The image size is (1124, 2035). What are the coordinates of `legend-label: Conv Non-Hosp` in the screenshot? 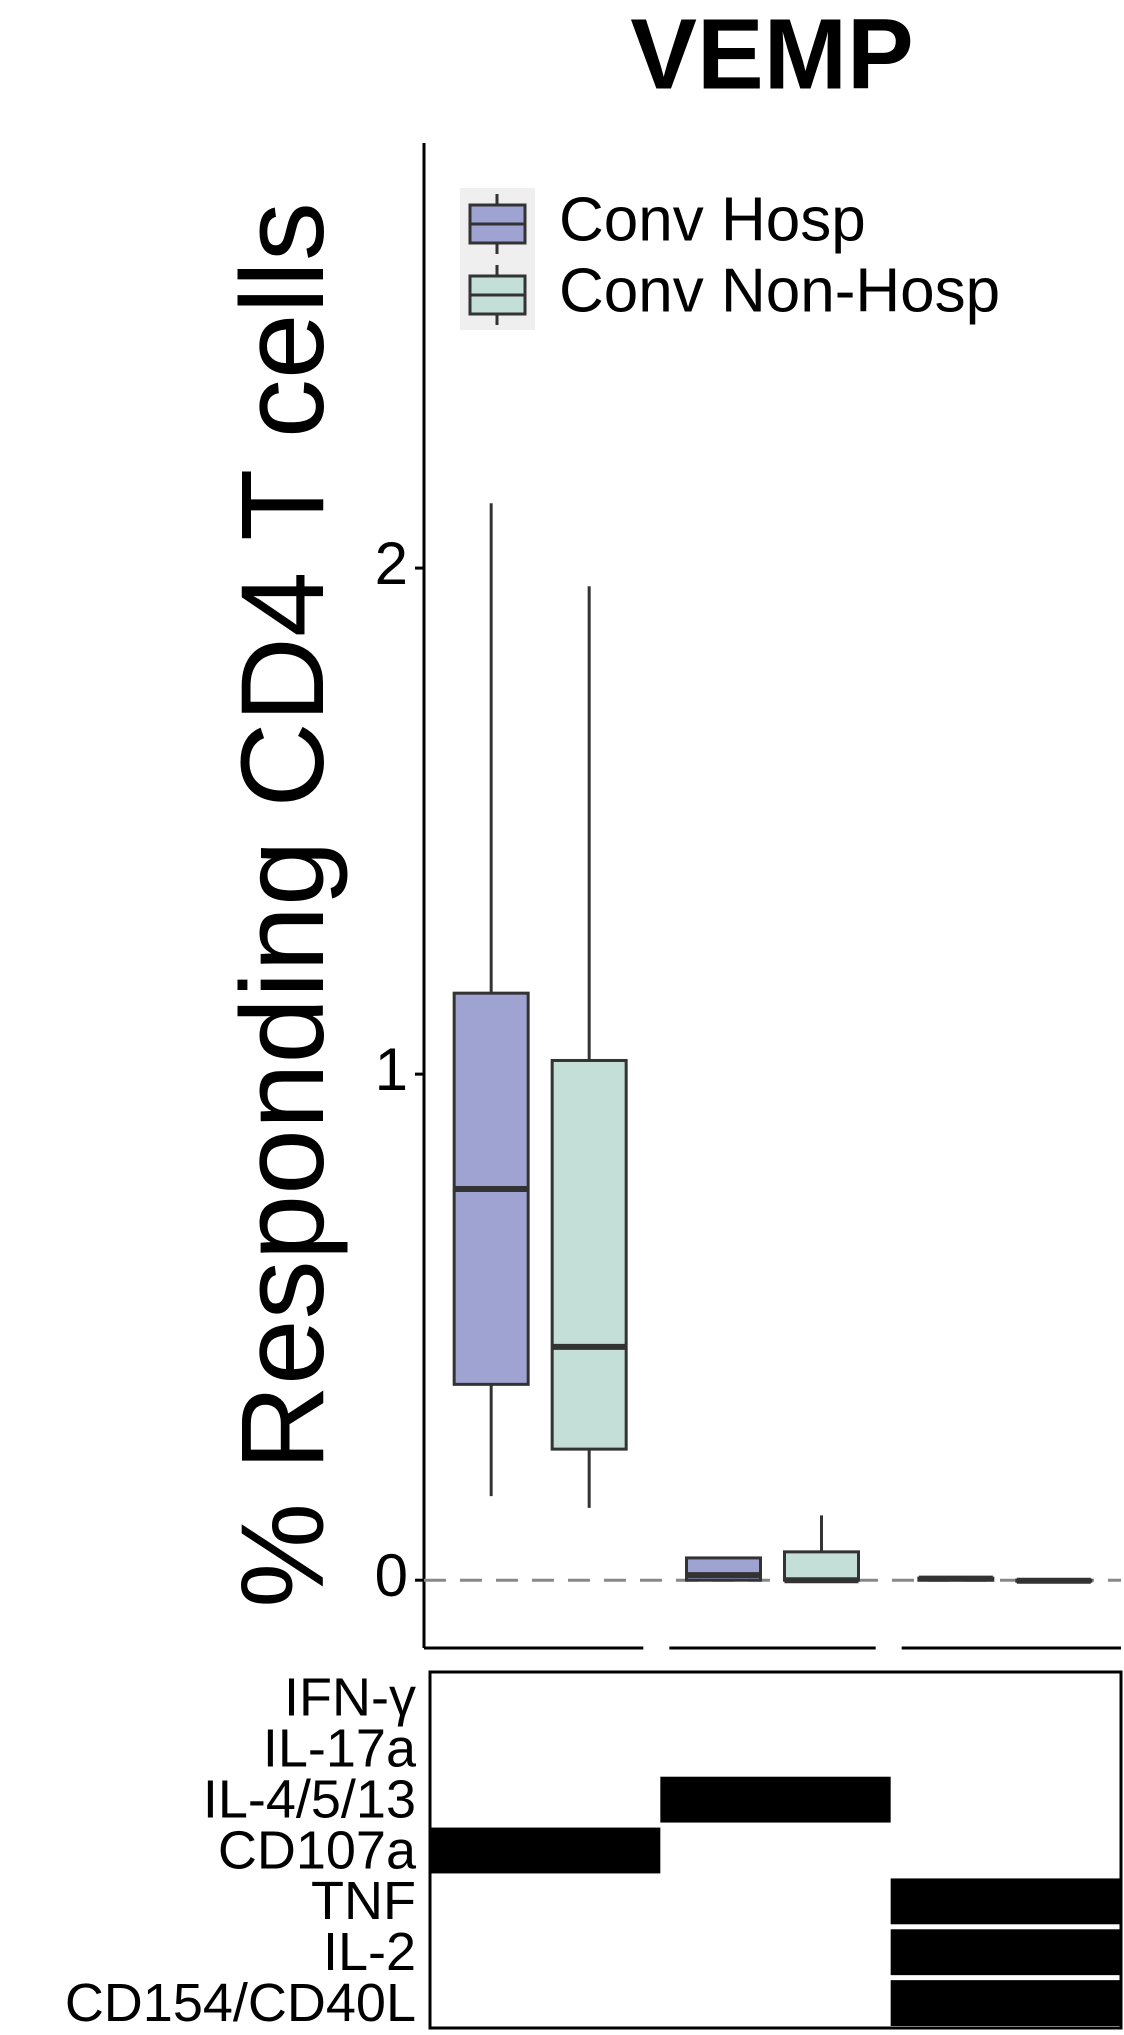 It's located at (779, 290).